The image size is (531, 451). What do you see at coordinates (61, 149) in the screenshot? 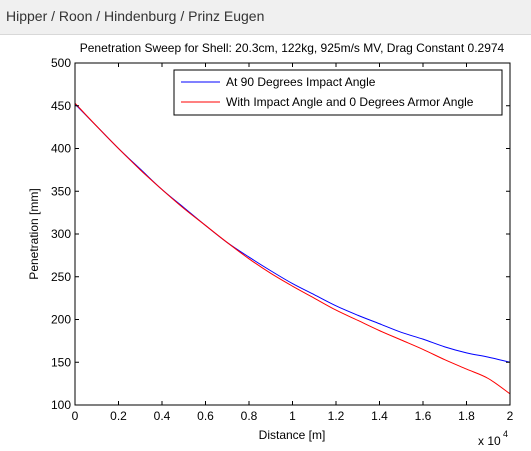
I see `y-tick-label: 400` at bounding box center [61, 149].